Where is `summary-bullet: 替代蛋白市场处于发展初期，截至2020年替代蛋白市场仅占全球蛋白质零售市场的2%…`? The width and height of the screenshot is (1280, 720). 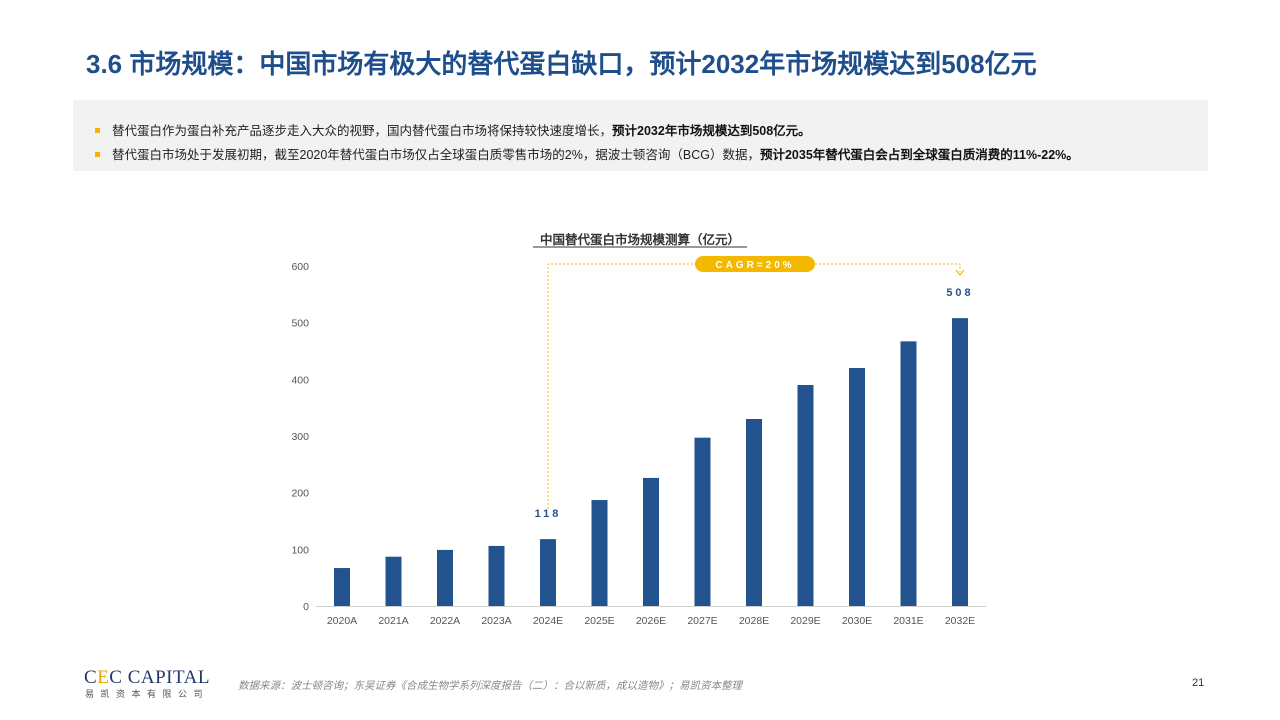 summary-bullet: 替代蛋白市场处于发展初期，截至2020年替代蛋白市场仅占全球蛋白质零售市场的2%… is located at coordinates (587, 153).